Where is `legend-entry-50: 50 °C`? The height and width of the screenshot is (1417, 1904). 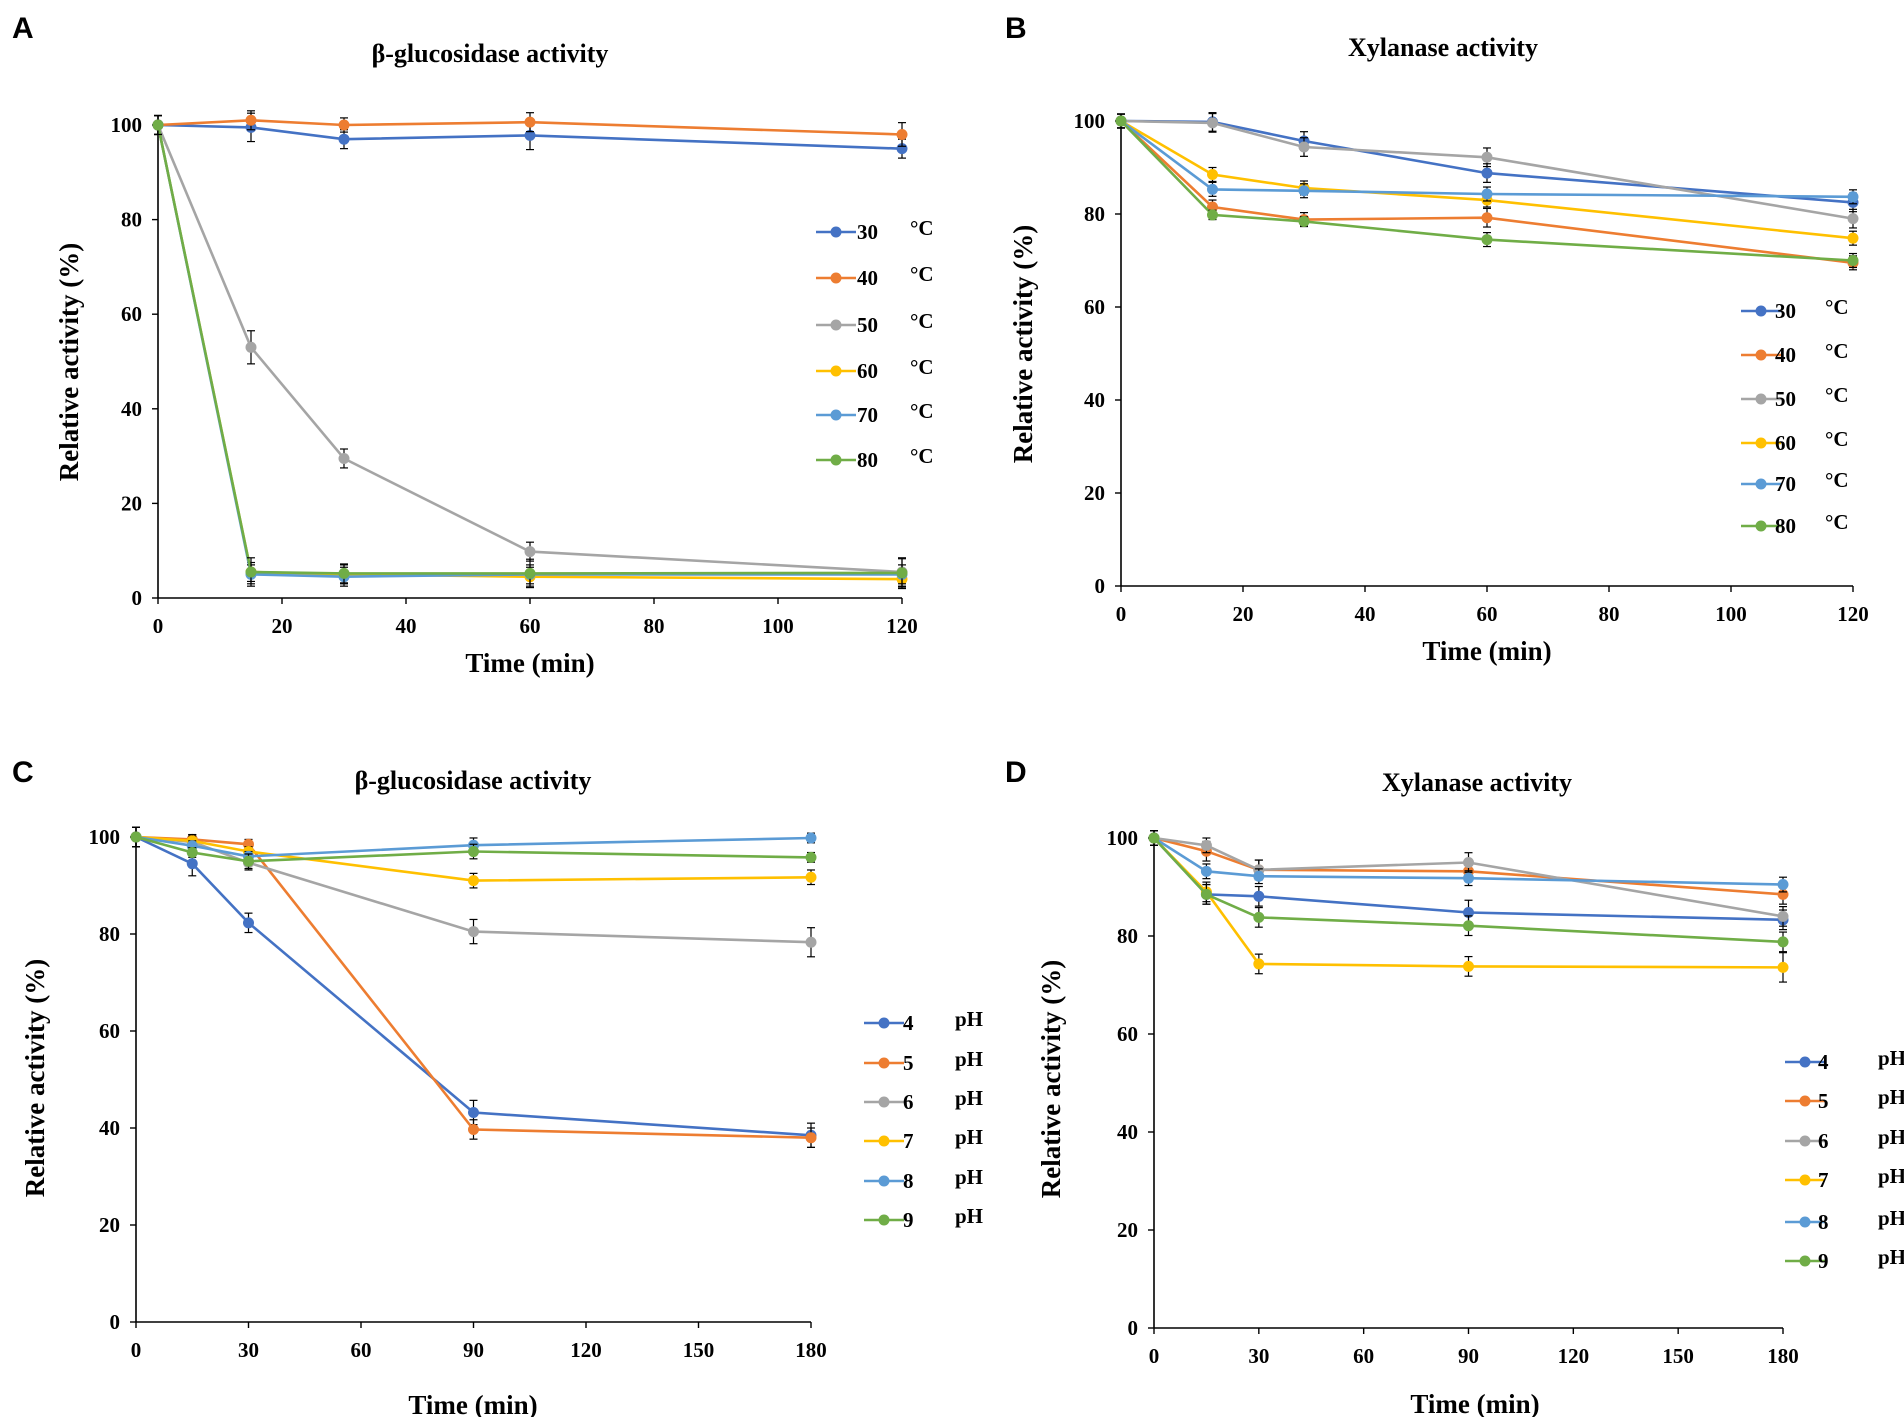
legend-entry-50: 50 °C is located at coordinates (1795, 397).